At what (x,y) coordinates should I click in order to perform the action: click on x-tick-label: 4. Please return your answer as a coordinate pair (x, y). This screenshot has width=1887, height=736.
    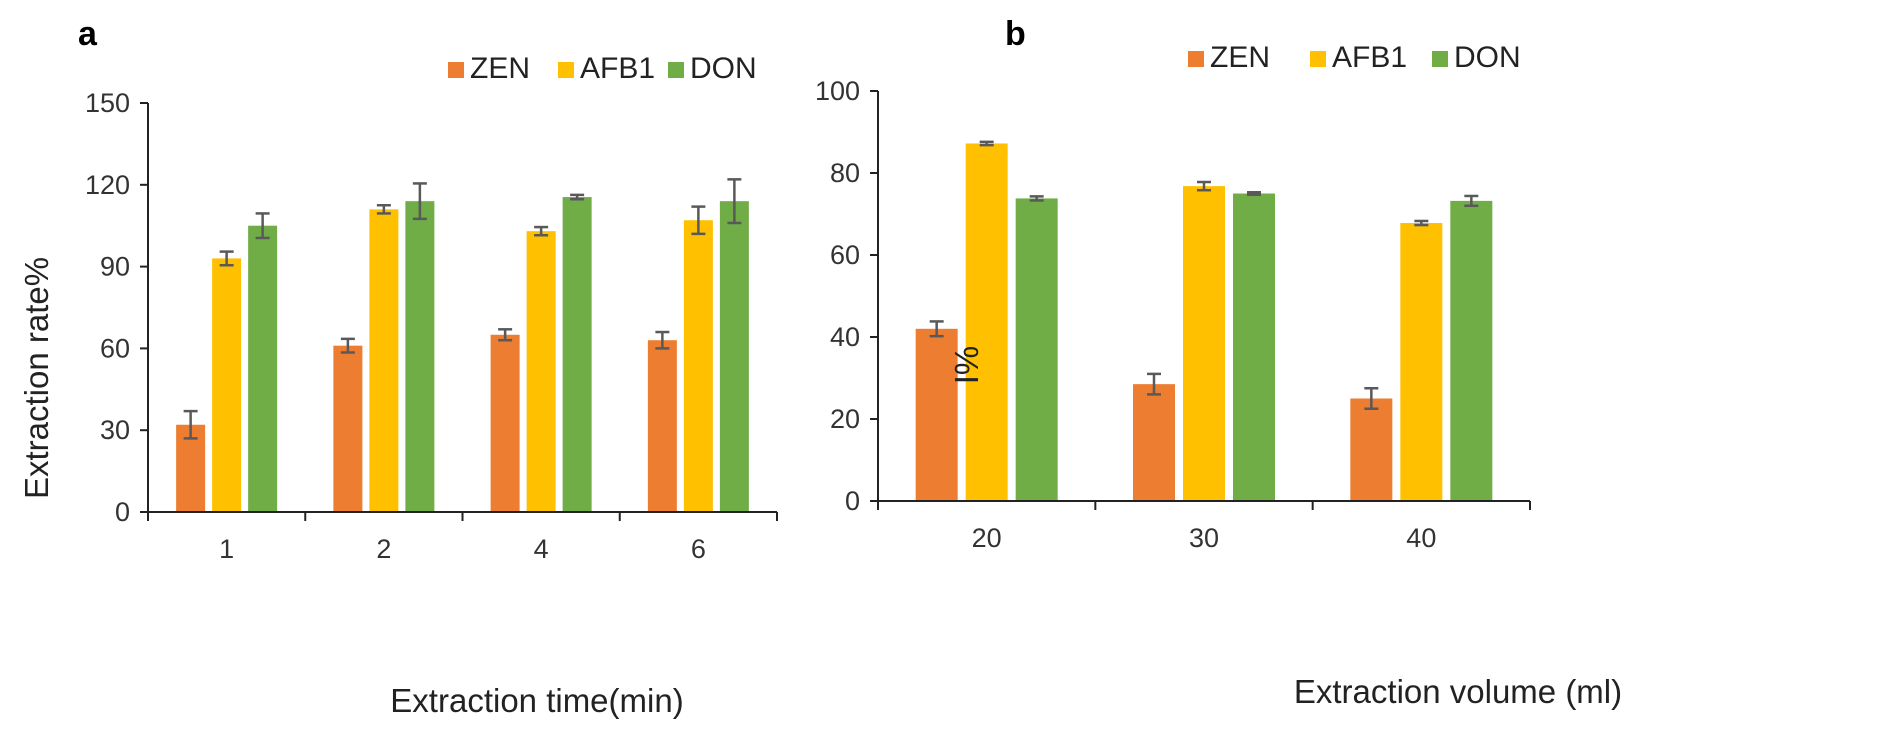
    Looking at the image, I should click on (541, 549).